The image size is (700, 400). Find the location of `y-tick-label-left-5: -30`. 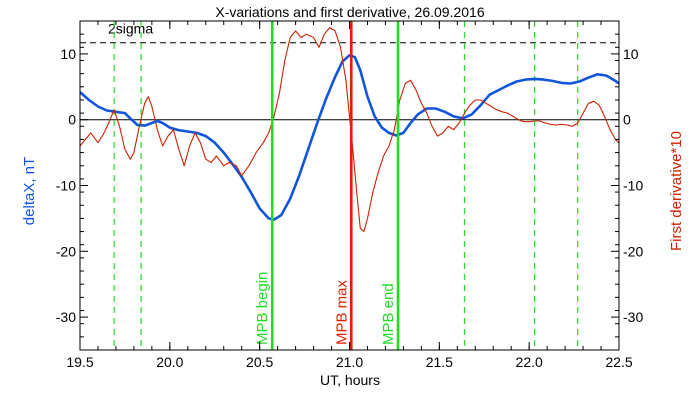

y-tick-label-left-5: -30 is located at coordinates (66, 317).